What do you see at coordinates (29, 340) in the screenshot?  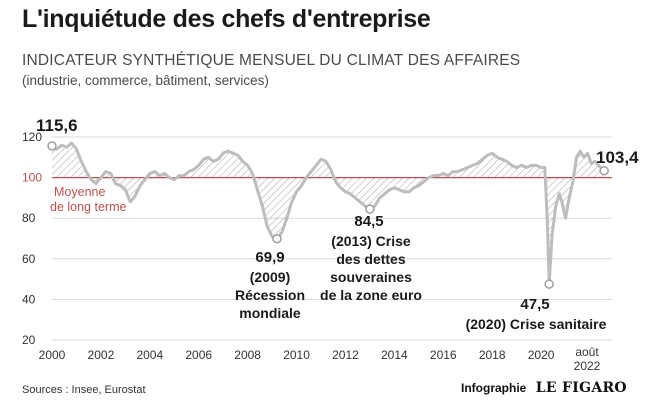 I see `y-tick-label: 20` at bounding box center [29, 340].